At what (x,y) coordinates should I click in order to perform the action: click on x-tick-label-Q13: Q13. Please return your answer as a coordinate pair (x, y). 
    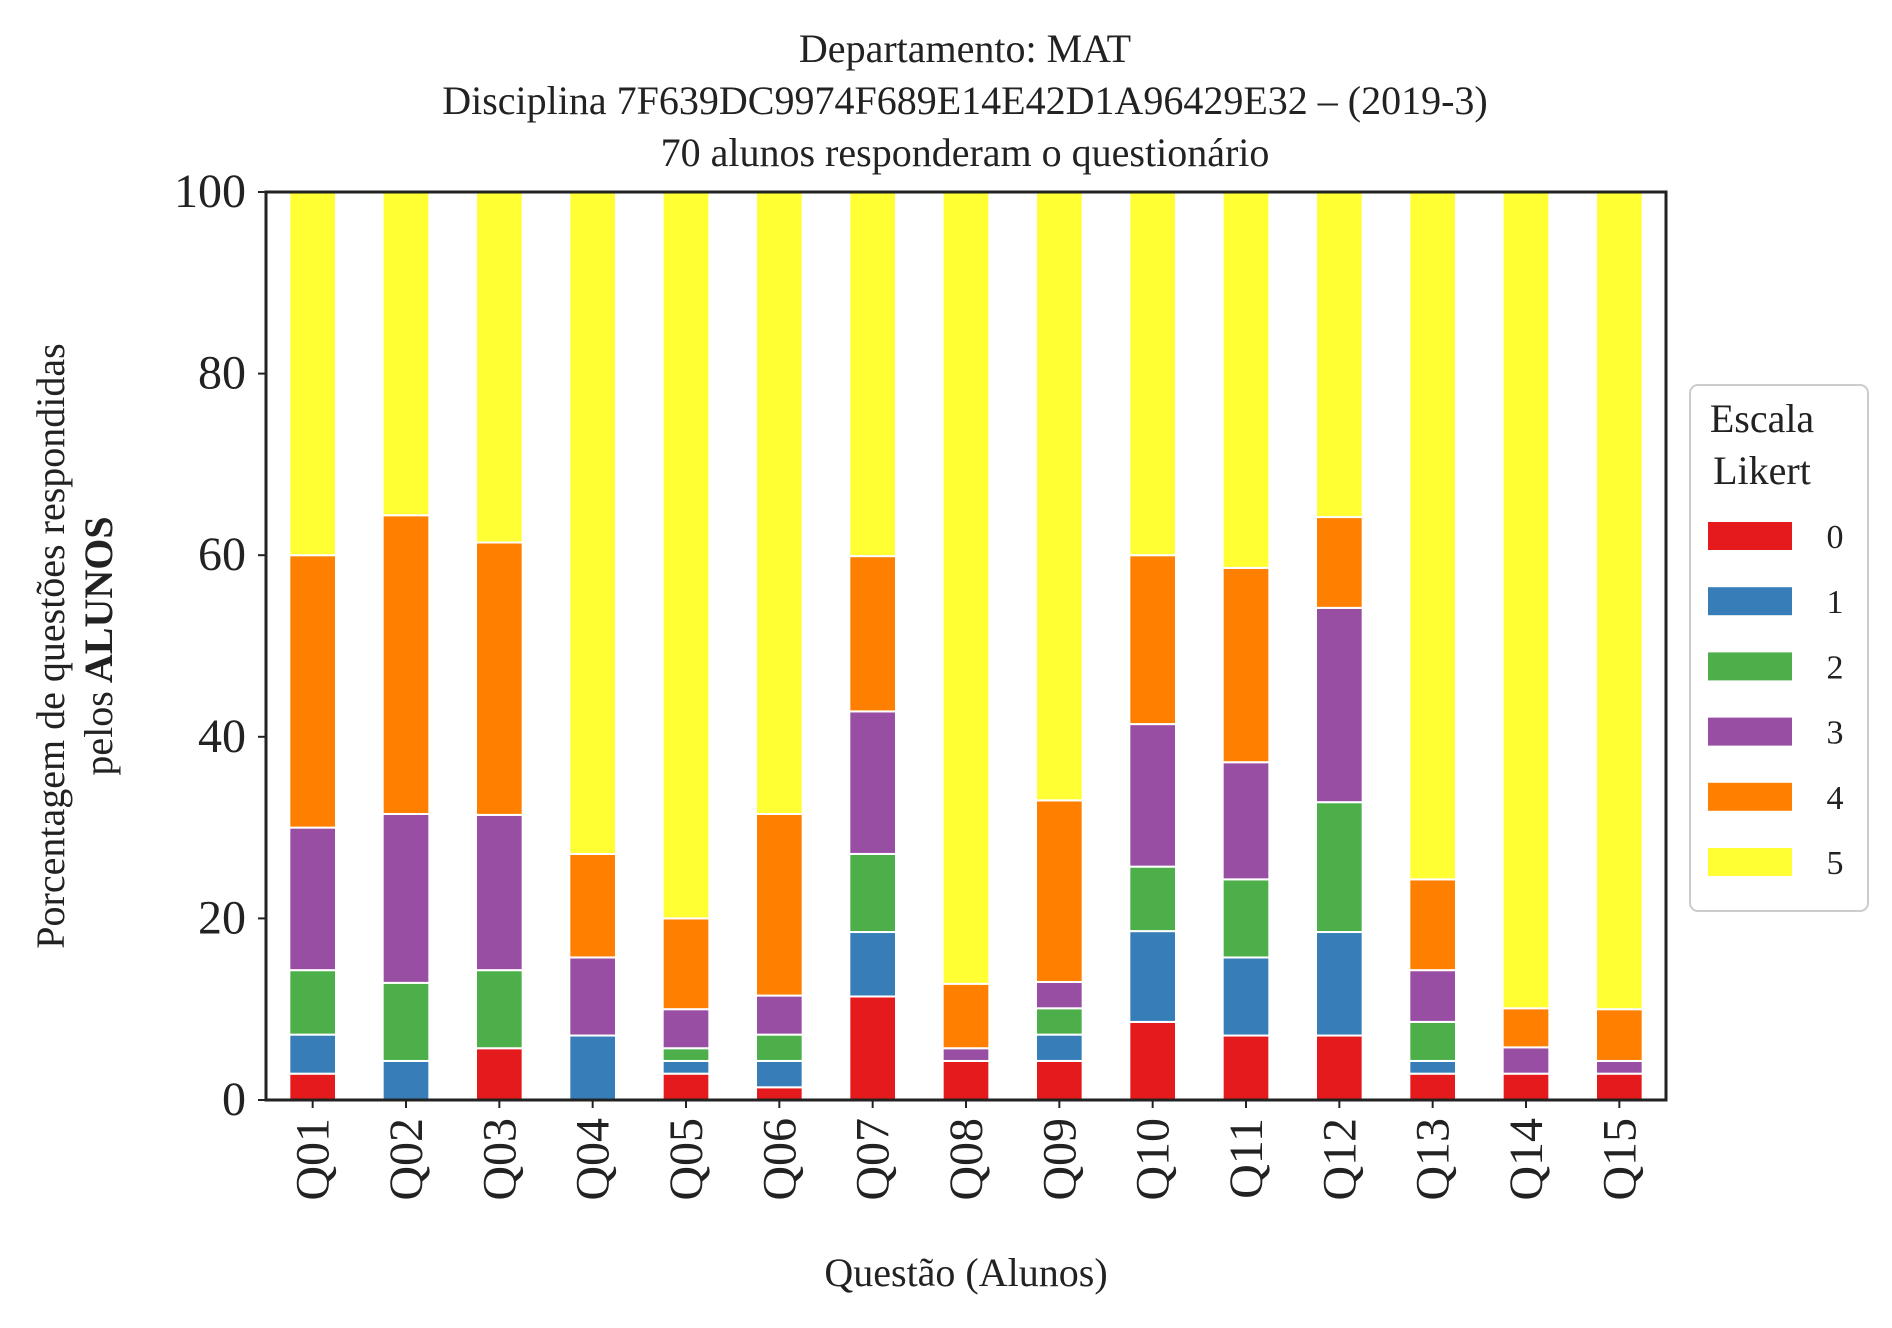
    Looking at the image, I should click on (1433, 1159).